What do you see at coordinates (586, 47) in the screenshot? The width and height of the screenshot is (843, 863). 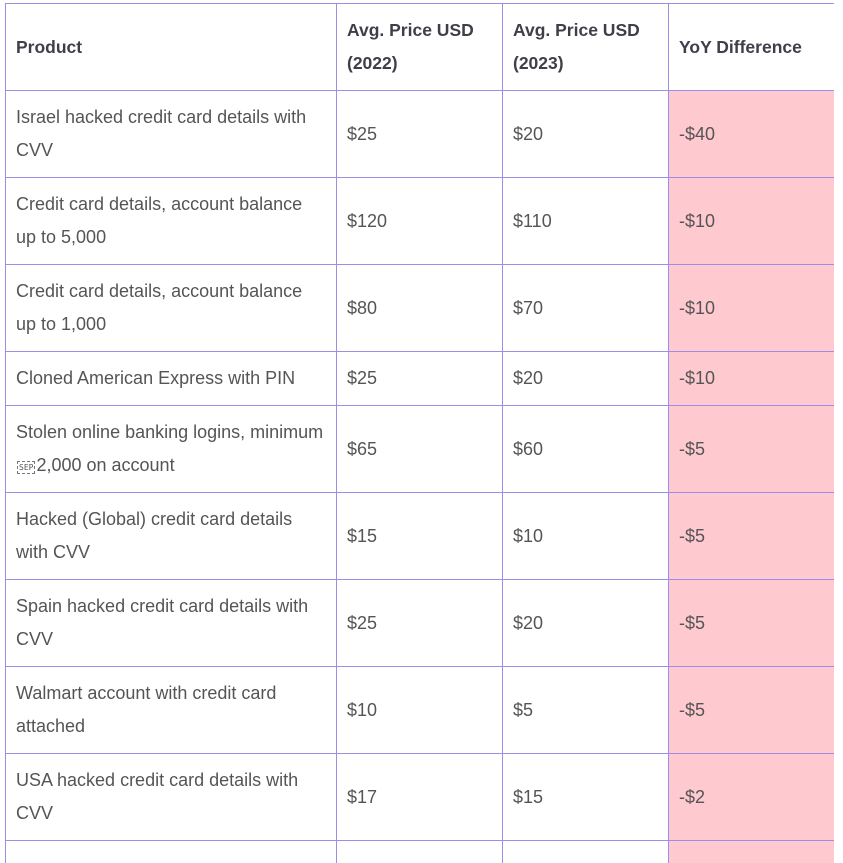 I see `header-price-2023: Avg. Price USD (2023)` at bounding box center [586, 47].